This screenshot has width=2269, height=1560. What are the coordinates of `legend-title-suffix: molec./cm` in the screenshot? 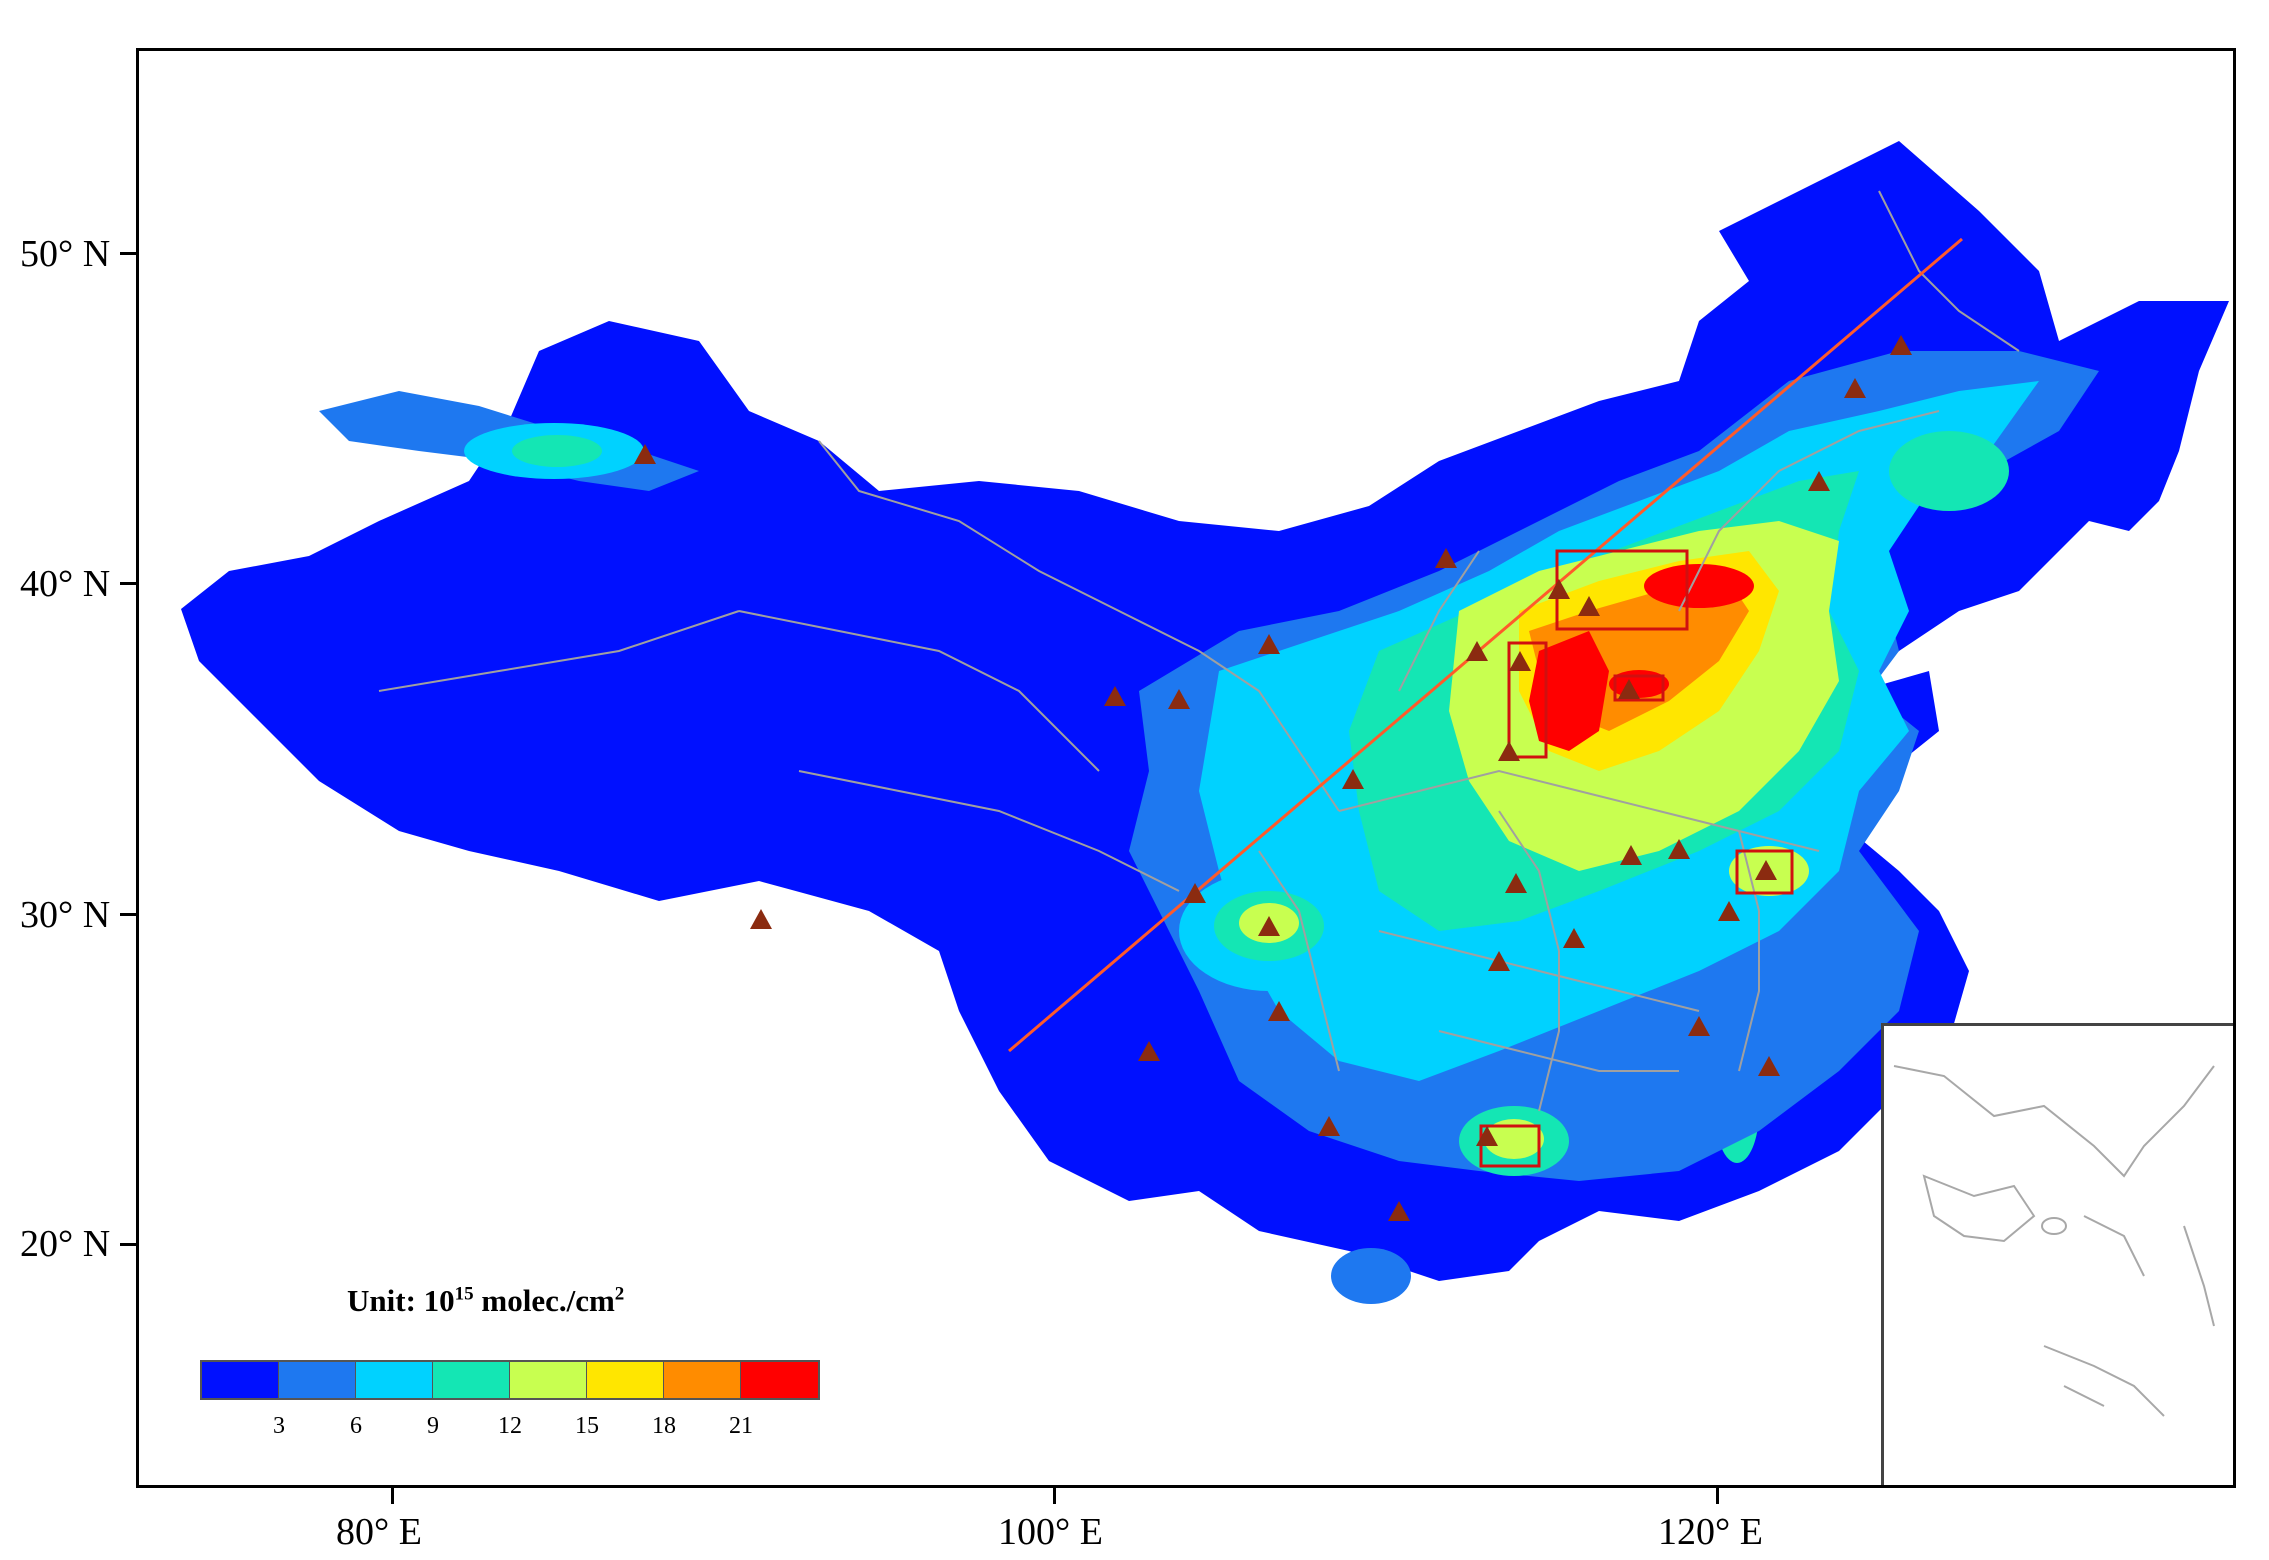 It's located at (544, 1300).